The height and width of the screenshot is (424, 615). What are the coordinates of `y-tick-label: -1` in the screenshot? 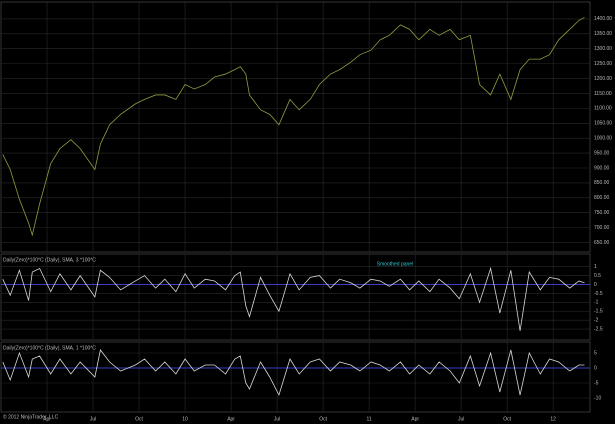 It's located at (596, 303).